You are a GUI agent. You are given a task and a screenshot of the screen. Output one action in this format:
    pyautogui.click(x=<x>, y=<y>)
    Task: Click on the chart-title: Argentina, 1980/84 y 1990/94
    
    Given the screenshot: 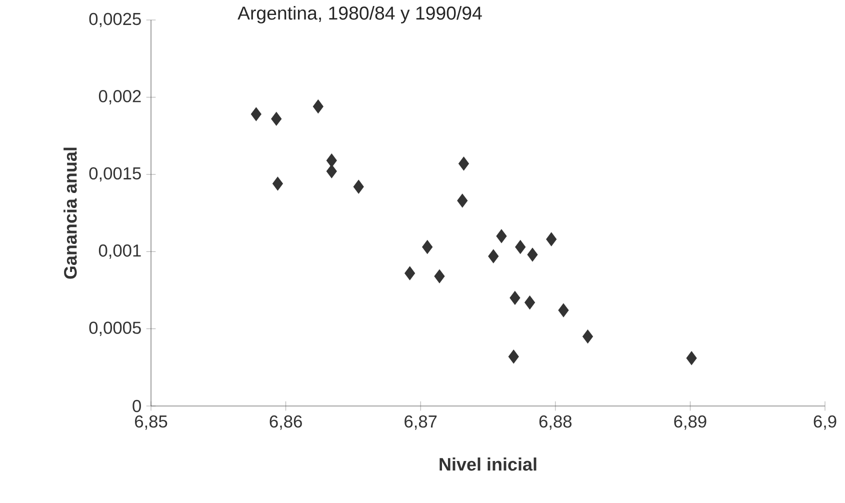 What is the action you would take?
    pyautogui.click(x=360, y=15)
    